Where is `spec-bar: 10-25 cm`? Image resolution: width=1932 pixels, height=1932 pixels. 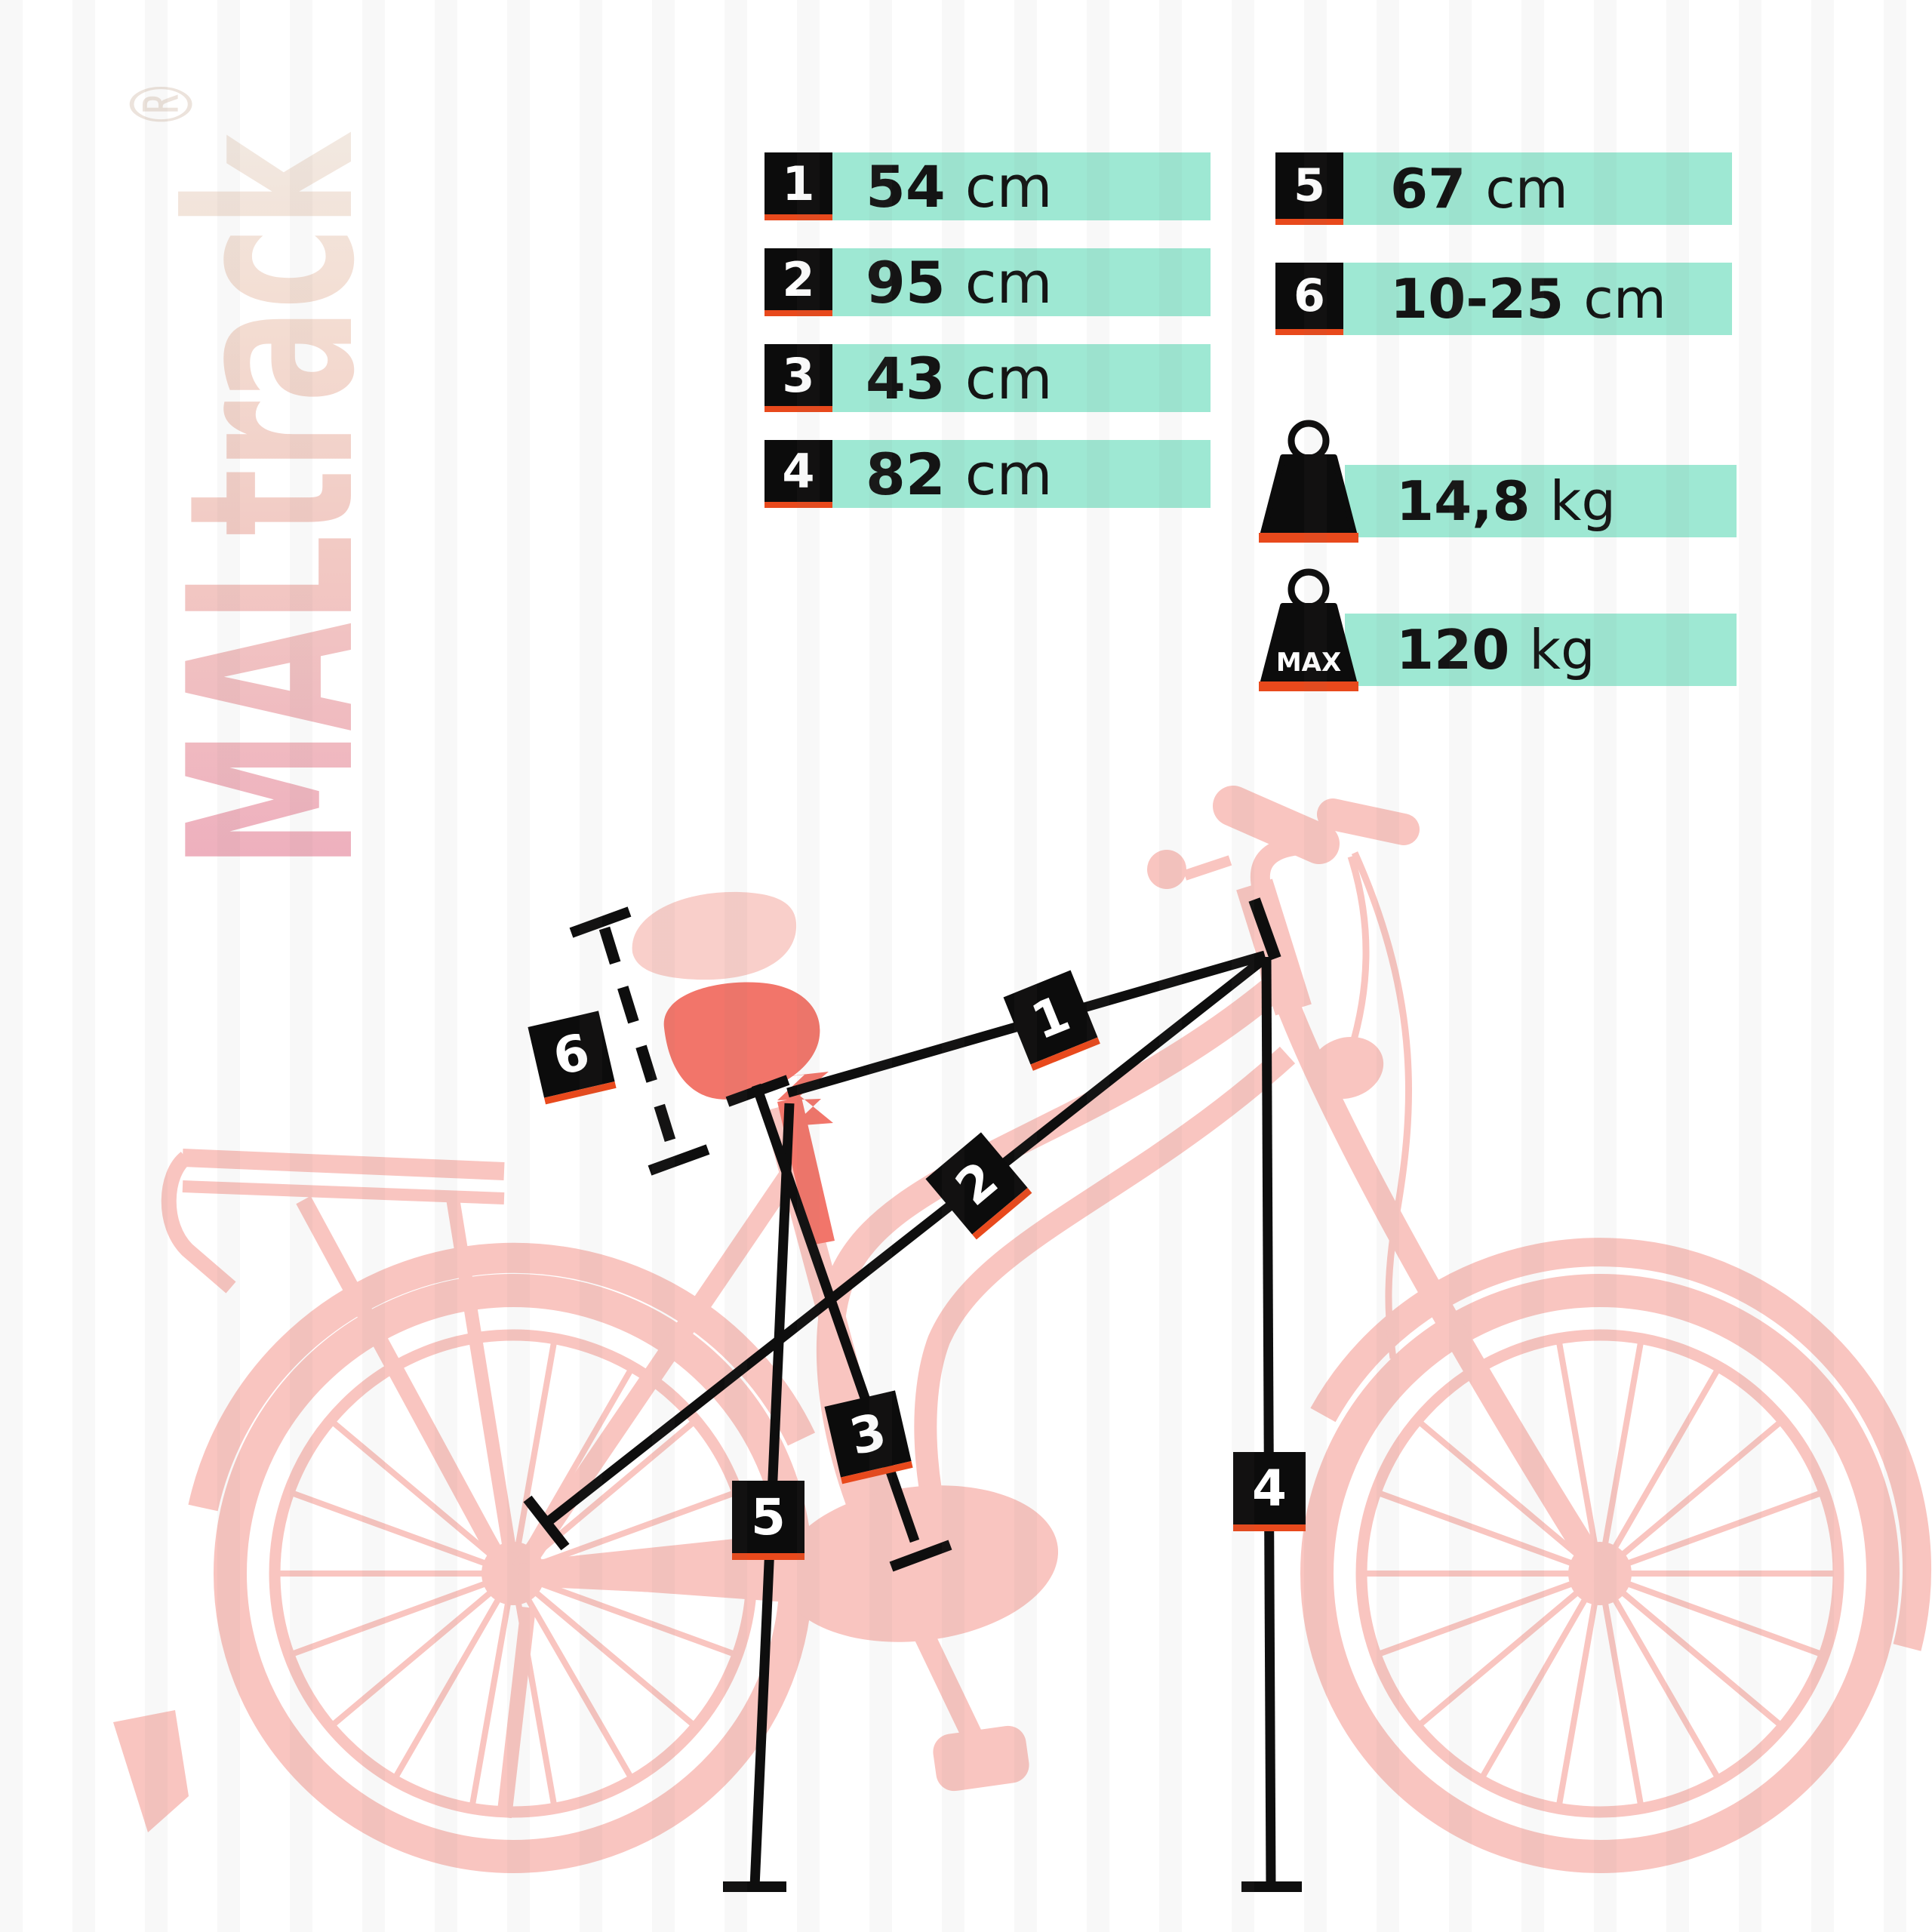
spec-bar: 10-25 cm is located at coordinates (1537, 299).